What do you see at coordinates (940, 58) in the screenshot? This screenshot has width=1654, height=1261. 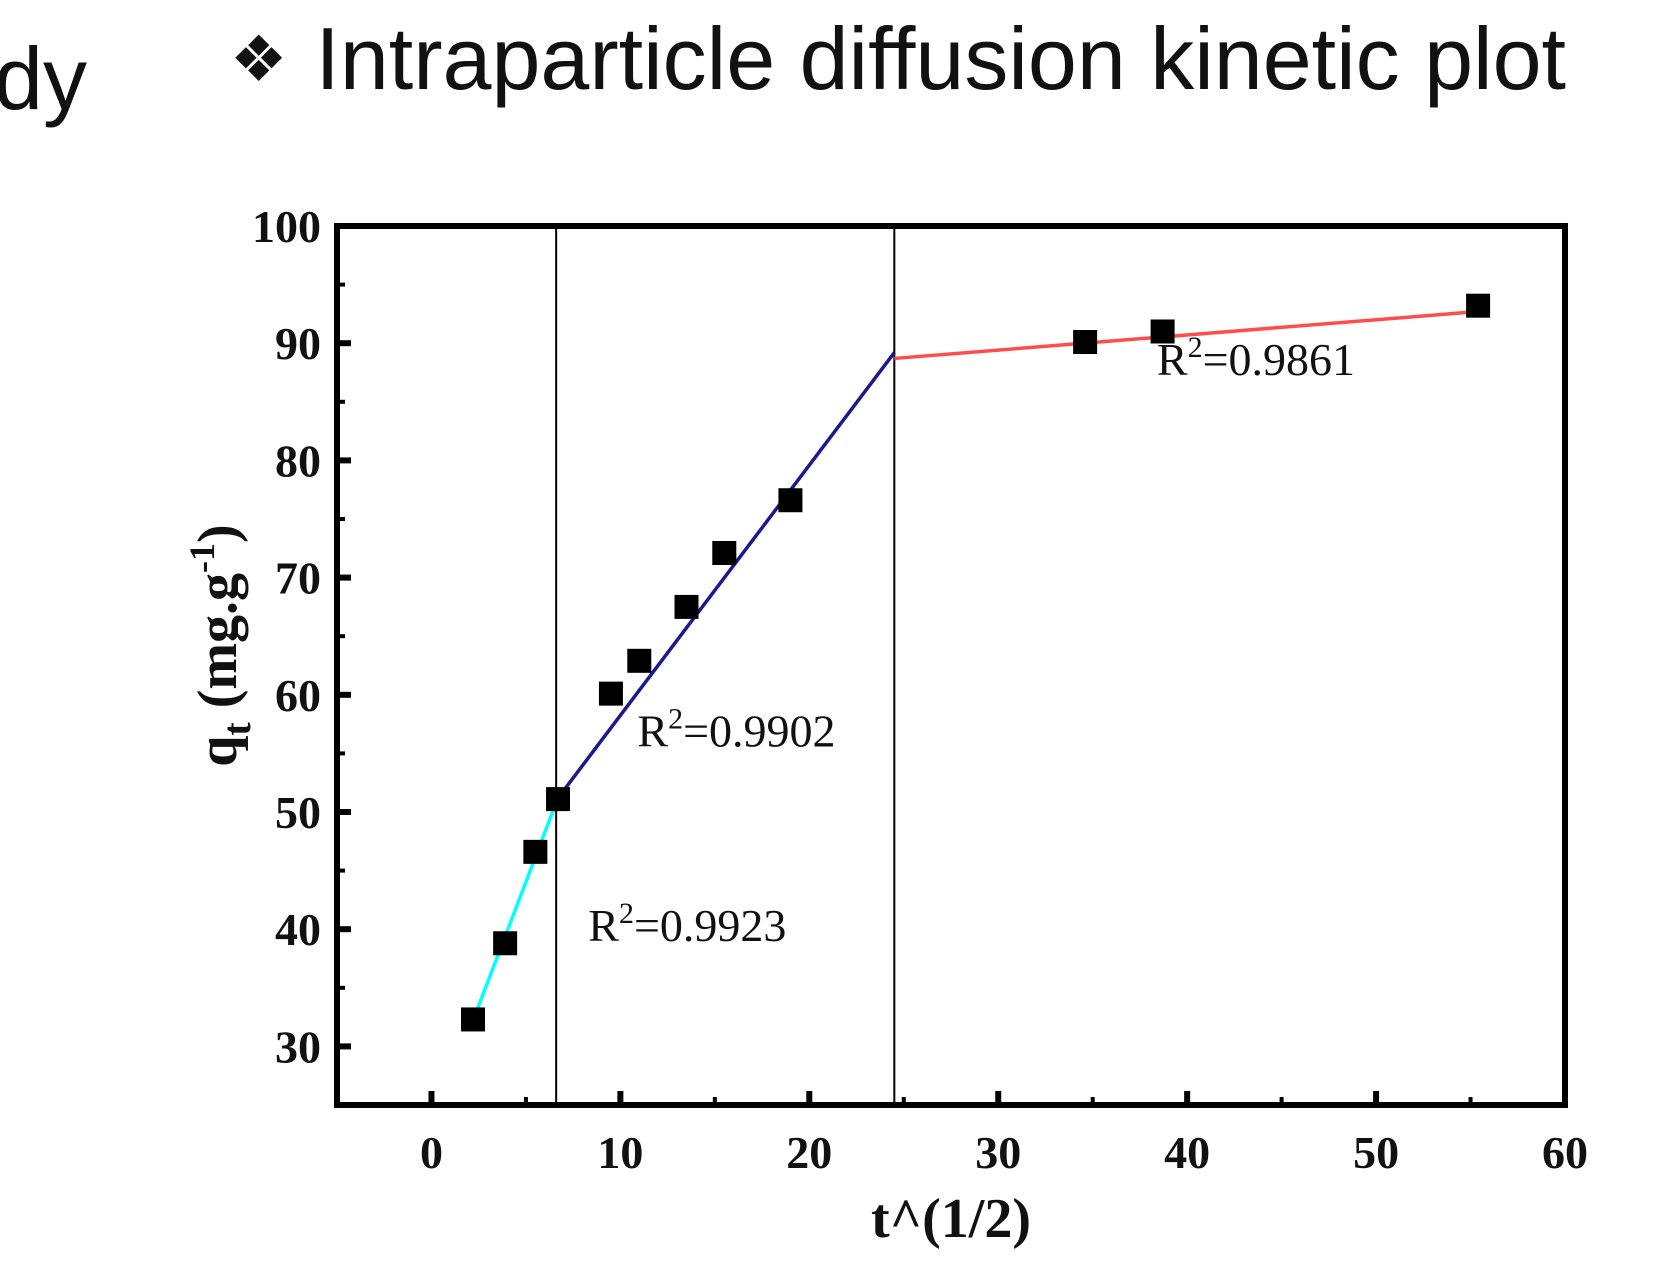 I see `slide-title-text: Intraparticle diffusion kinetic plot` at bounding box center [940, 58].